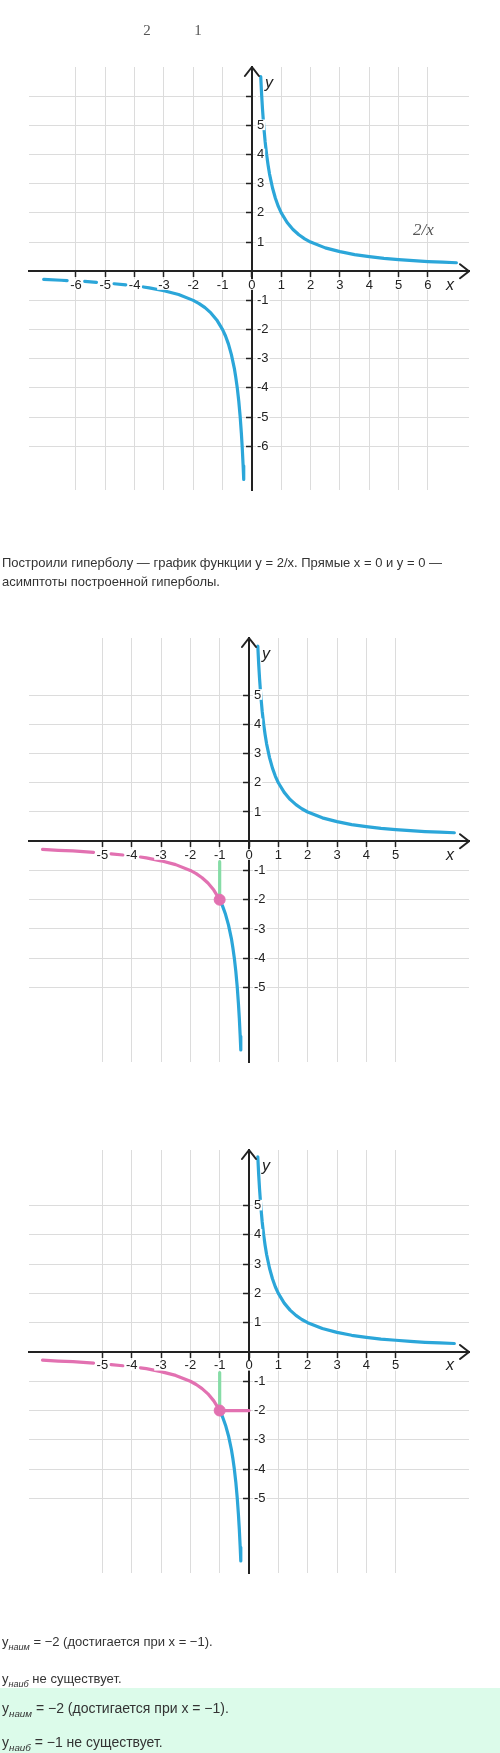 The width and height of the screenshot is (500, 1753). I want to click on text: 2, so click(147, 30).